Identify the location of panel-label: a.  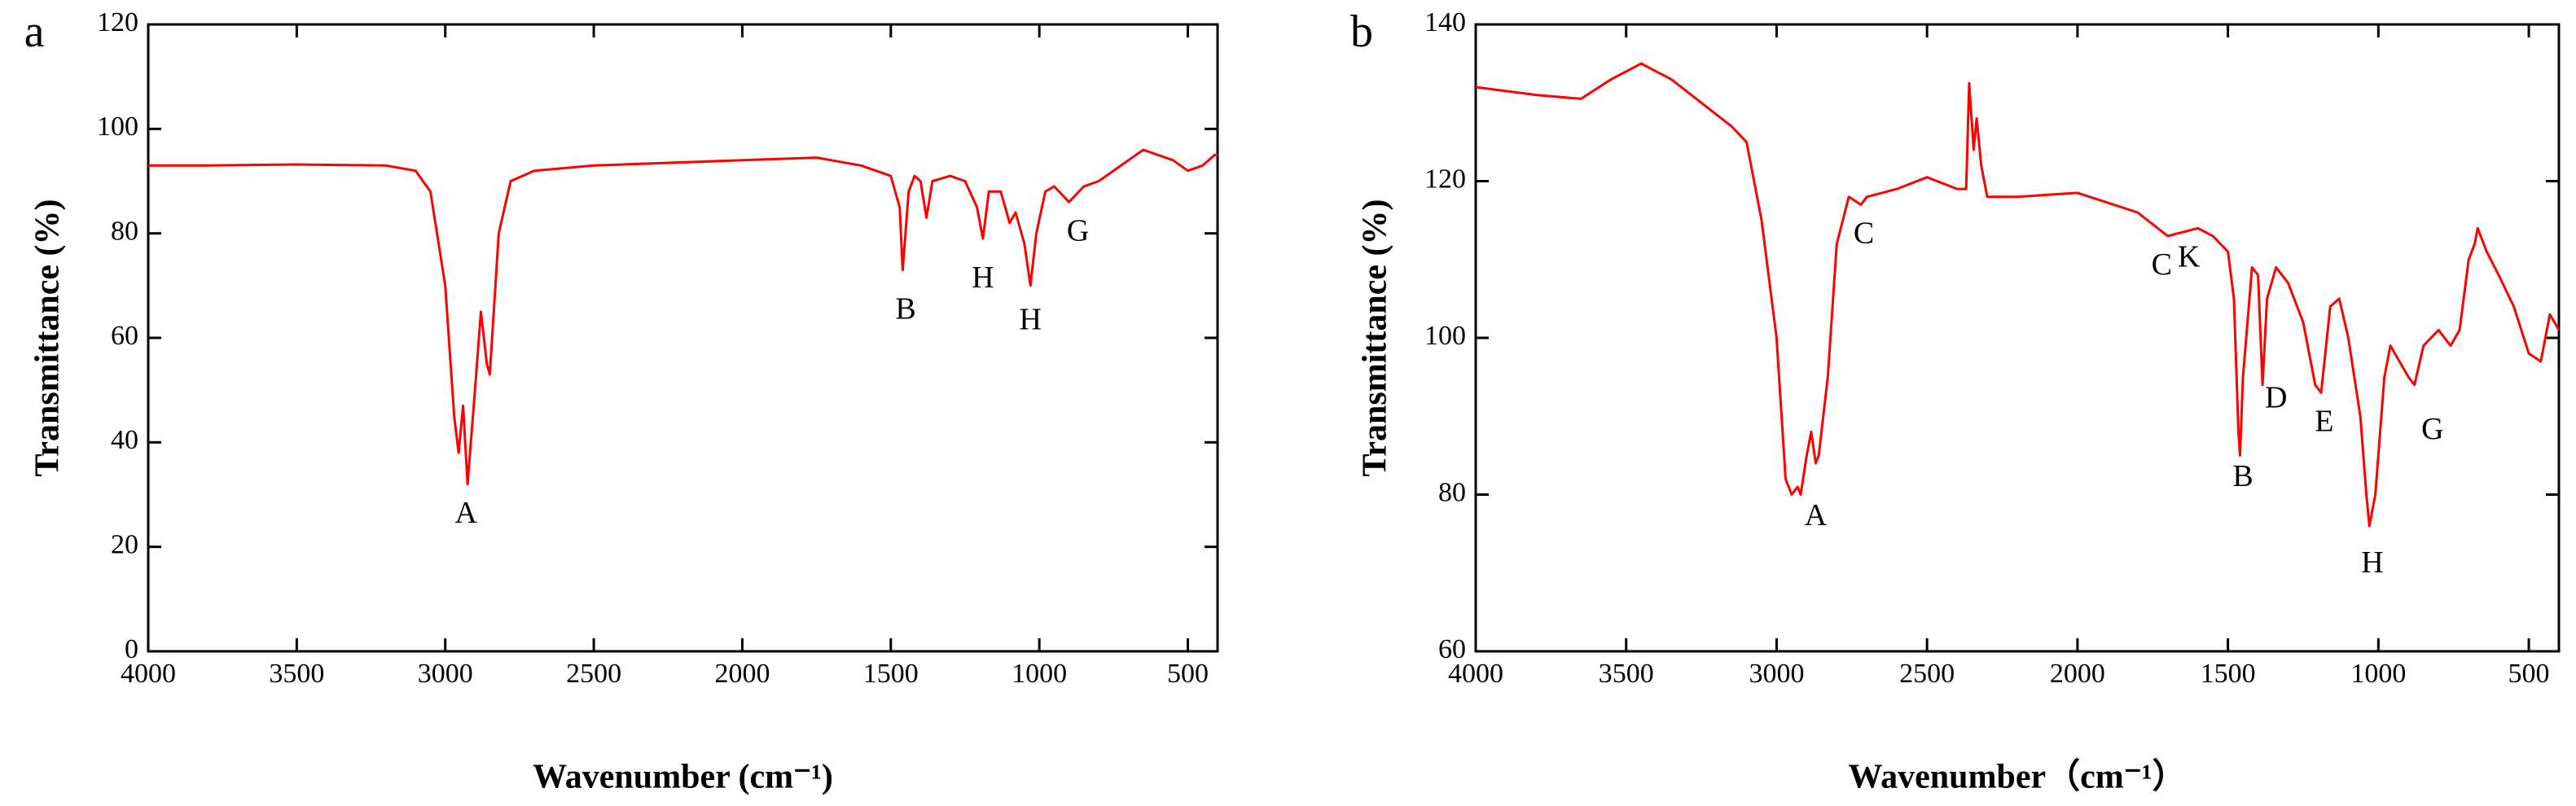
(34, 32).